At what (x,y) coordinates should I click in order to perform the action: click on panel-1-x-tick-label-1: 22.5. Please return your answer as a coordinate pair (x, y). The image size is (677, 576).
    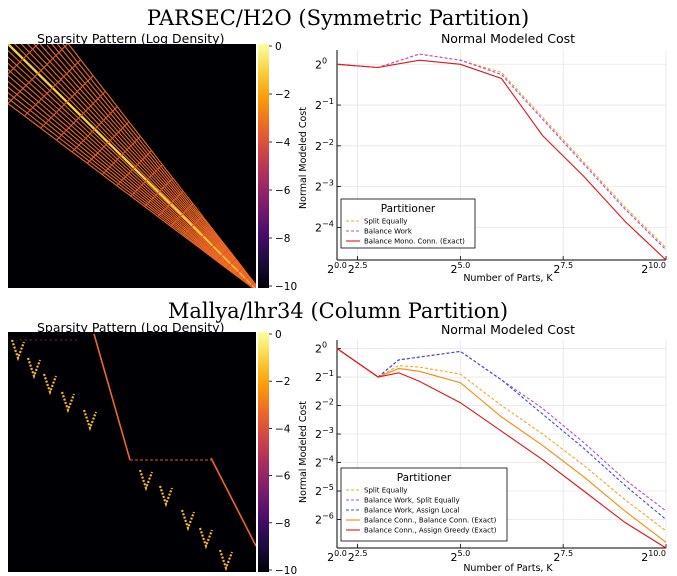
    Looking at the image, I should click on (358, 268).